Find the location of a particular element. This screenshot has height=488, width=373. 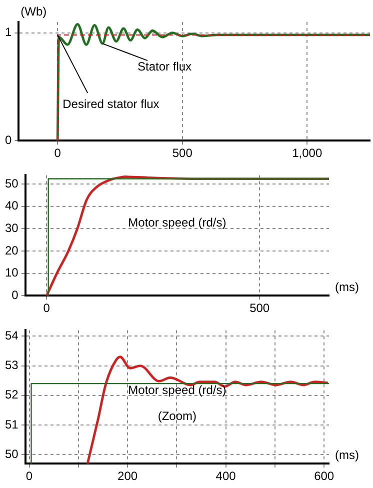

y-tick-label: 51 is located at coordinates (11, 424).